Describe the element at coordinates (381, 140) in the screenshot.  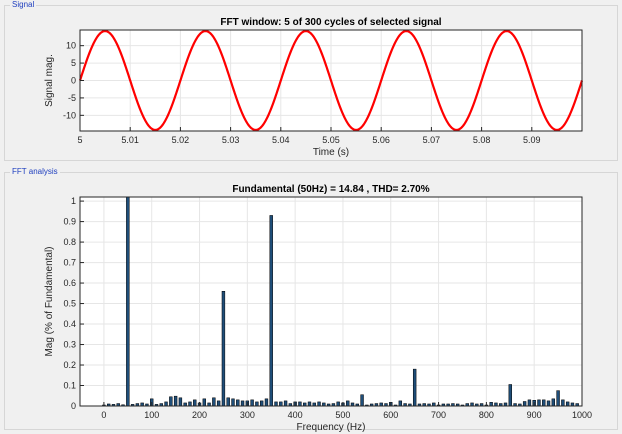
I see `signal-xtick-label: 5.06` at that location.